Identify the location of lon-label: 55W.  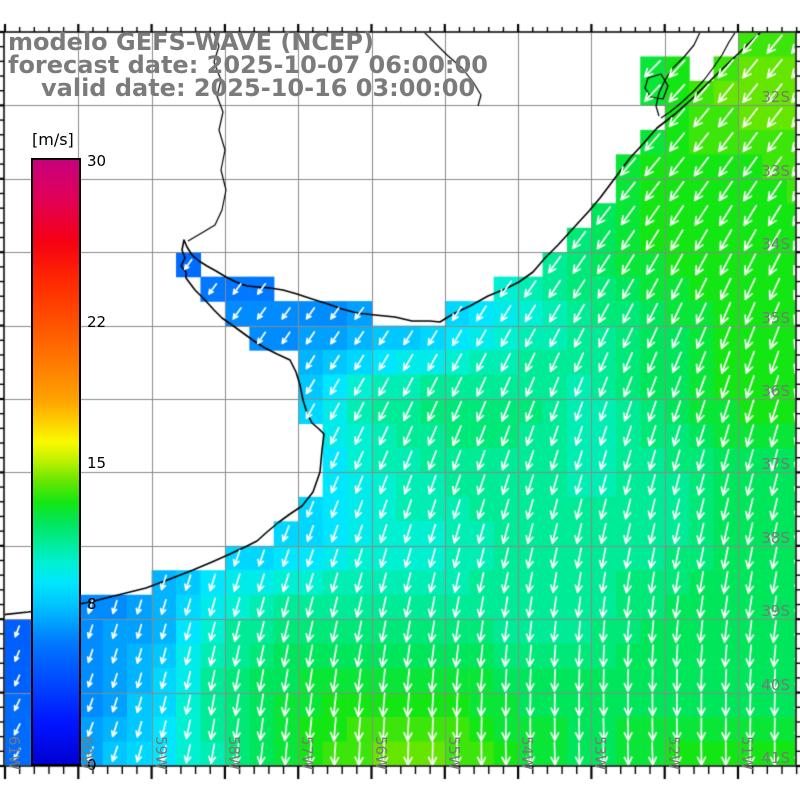
(453, 753).